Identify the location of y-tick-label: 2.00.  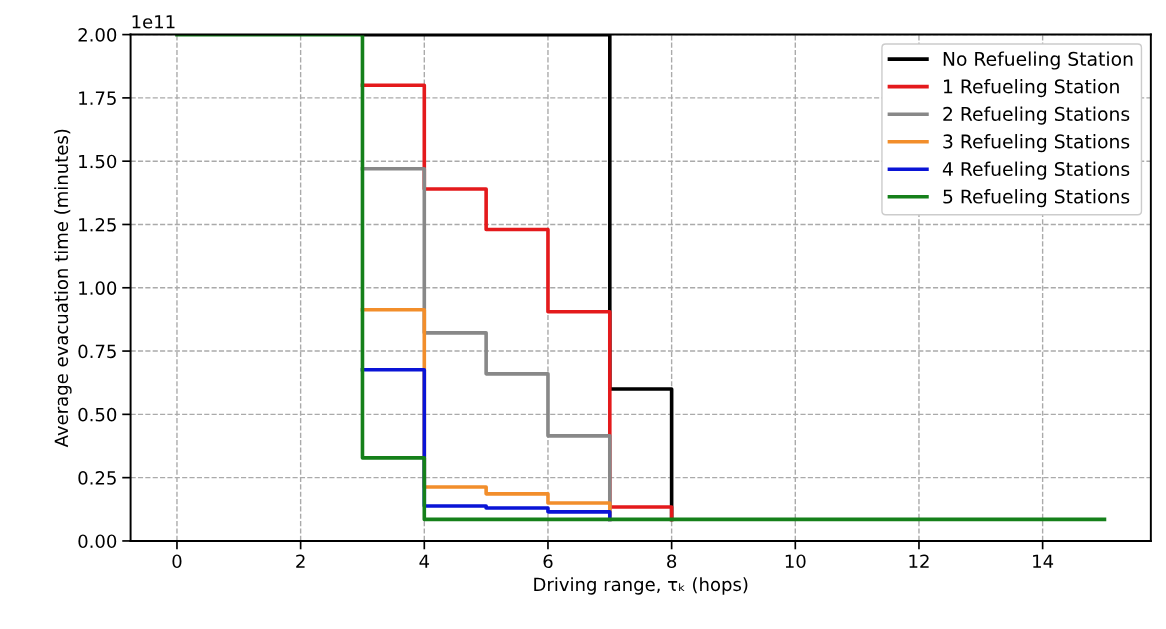
(97, 35).